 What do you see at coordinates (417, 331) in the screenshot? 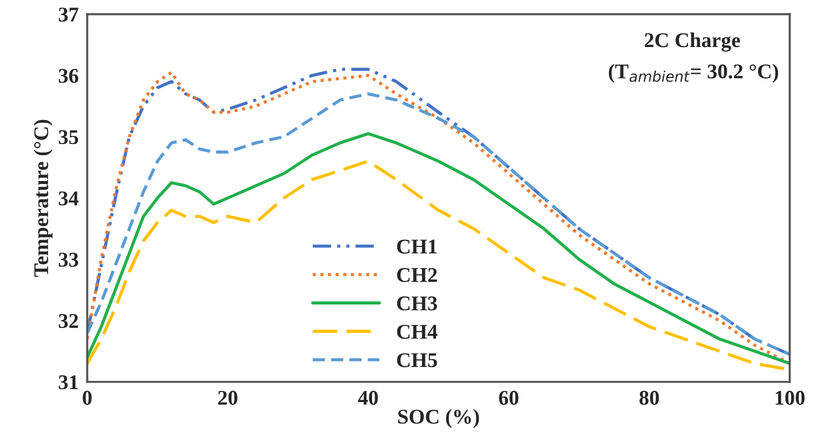
I see `legend-label: CH4` at bounding box center [417, 331].